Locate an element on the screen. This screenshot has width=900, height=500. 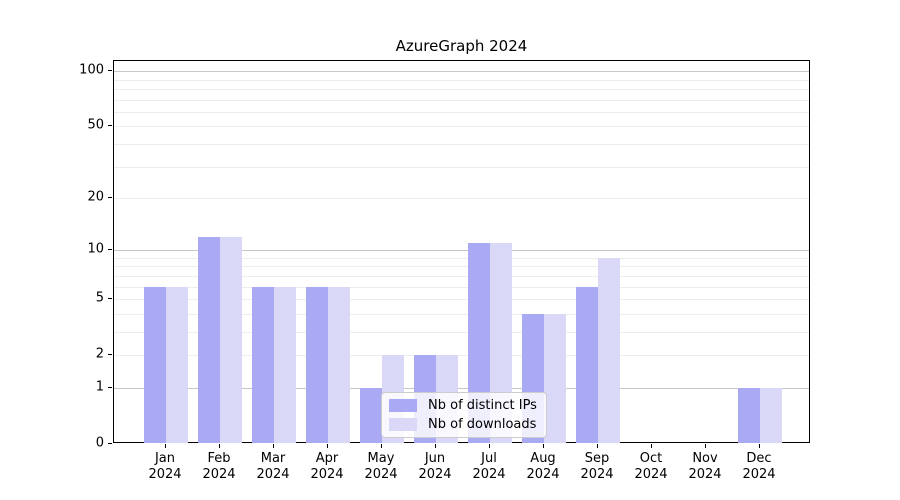
legend-row-downloads: Nb of downloads is located at coordinates (463, 425).